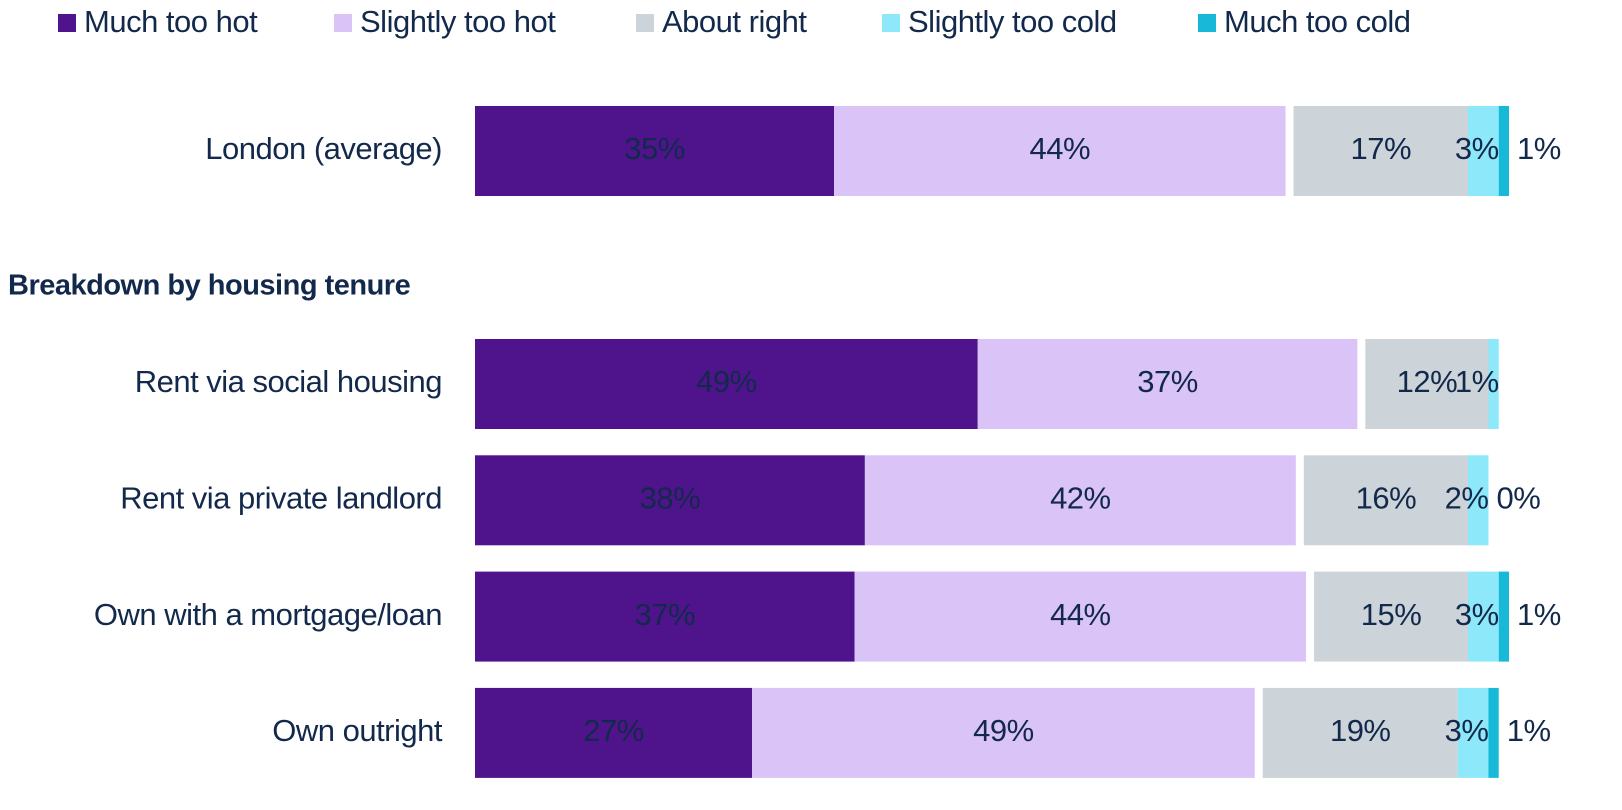 Image resolution: width=1622 pixels, height=810 pixels. I want to click on value-label: 12%, so click(1427, 381).